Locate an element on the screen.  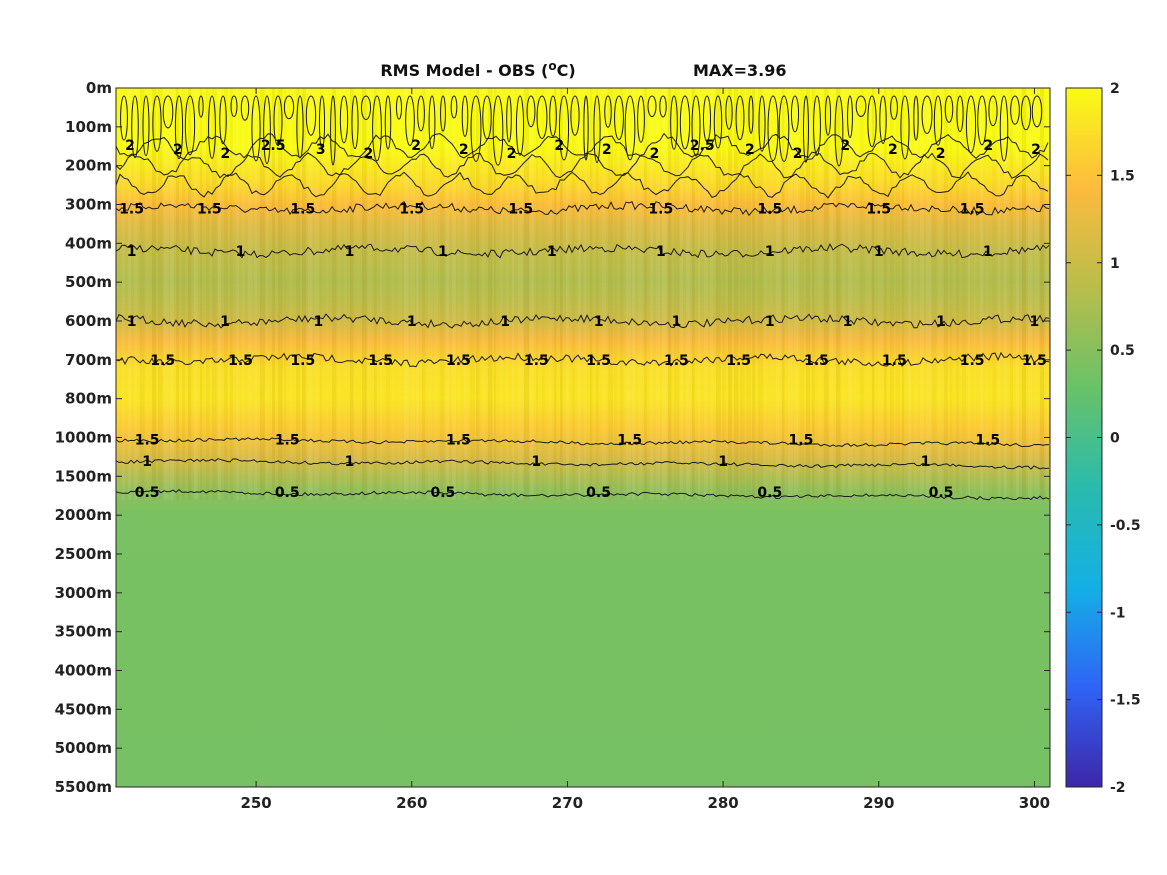
x-tick-label: 290 is located at coordinates (878, 803).